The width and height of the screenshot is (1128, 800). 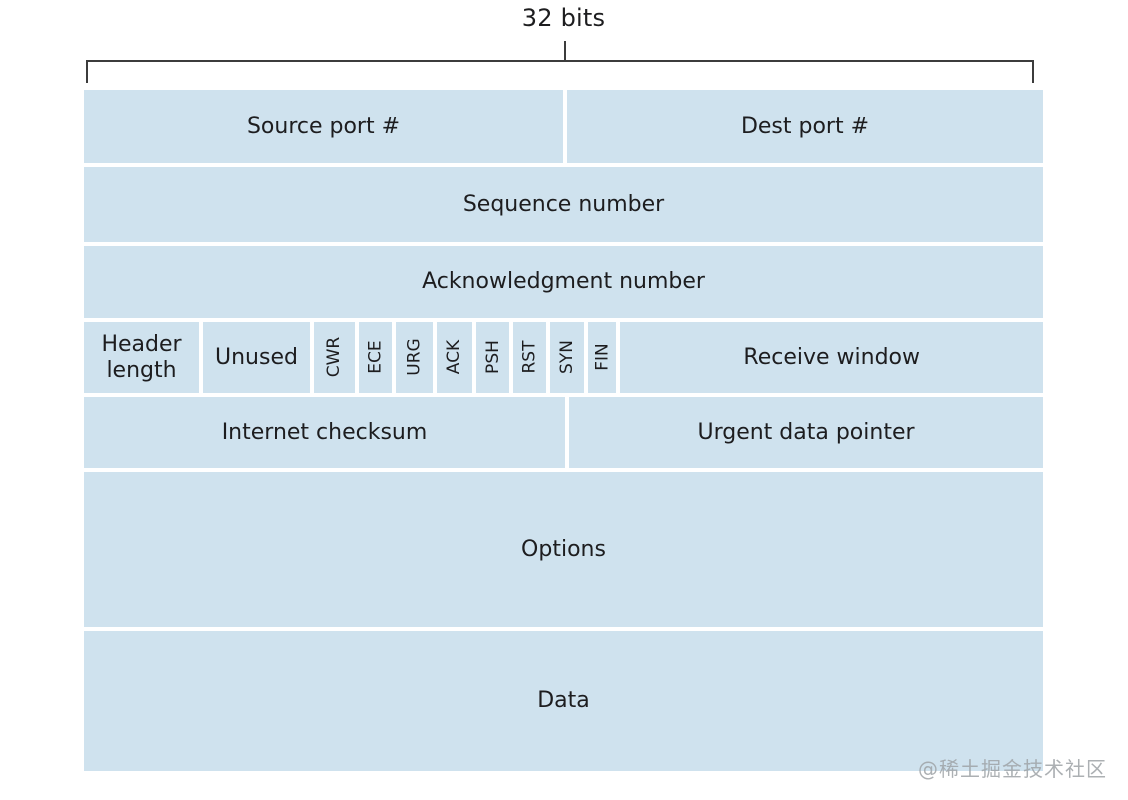 What do you see at coordinates (563, 18) in the screenshot?
I see `diagram-title: 32 bits` at bounding box center [563, 18].